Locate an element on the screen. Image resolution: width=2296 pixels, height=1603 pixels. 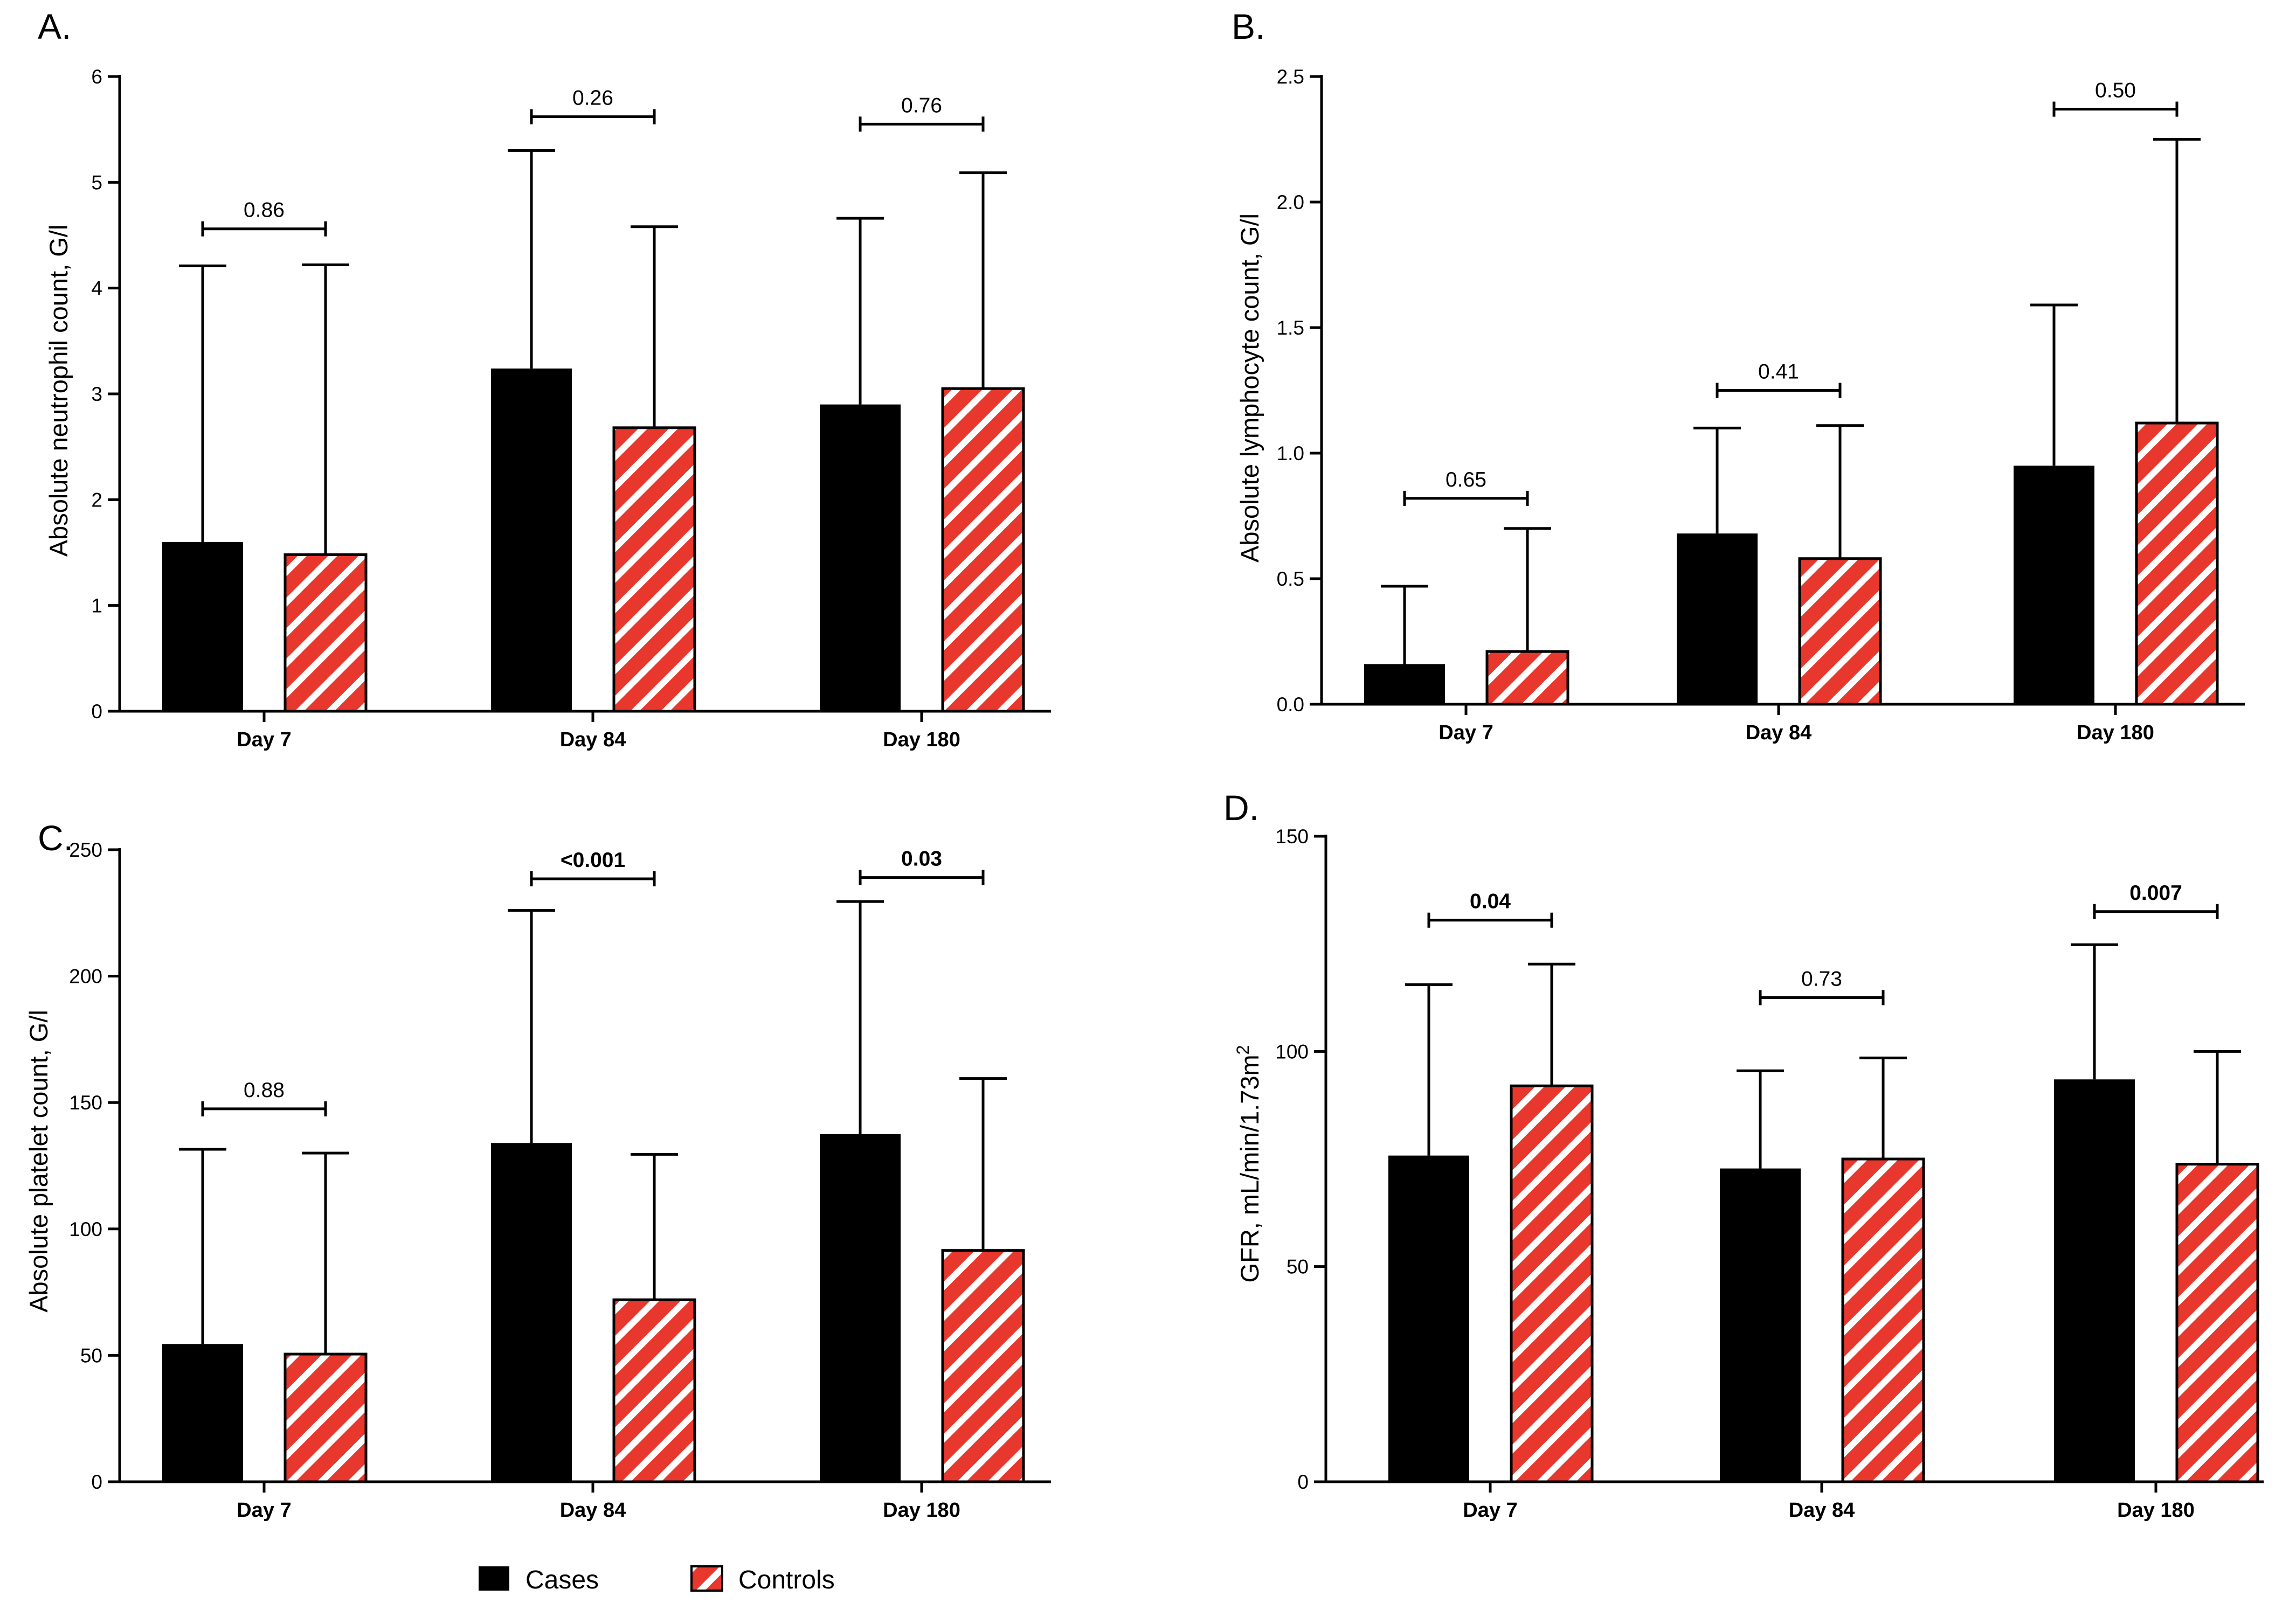
y-axis-label: GFR, mL/min/1.73m2 is located at coordinates (1248, 1164).